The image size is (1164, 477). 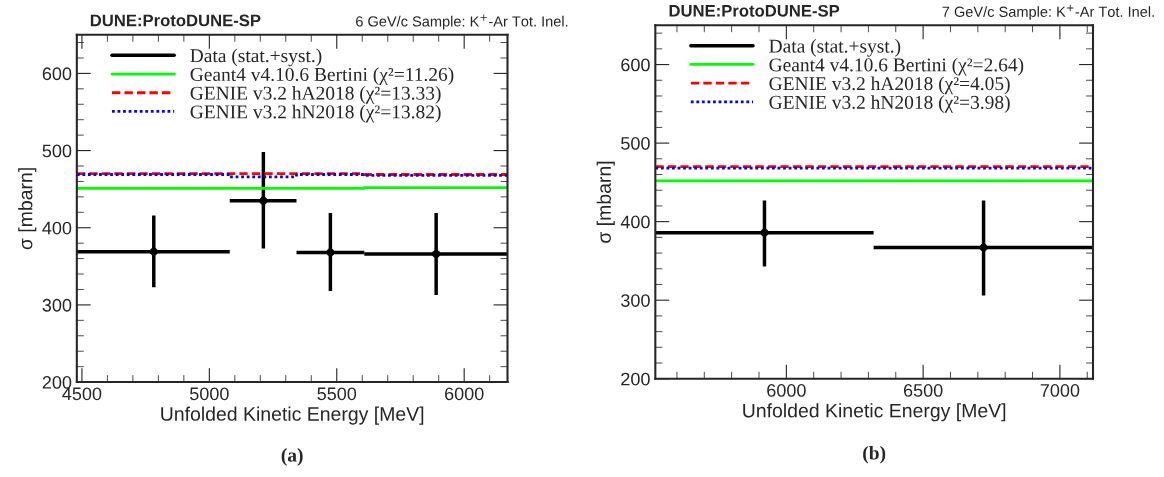 I want to click on x-tick-label: 7000, so click(x=1060, y=390).